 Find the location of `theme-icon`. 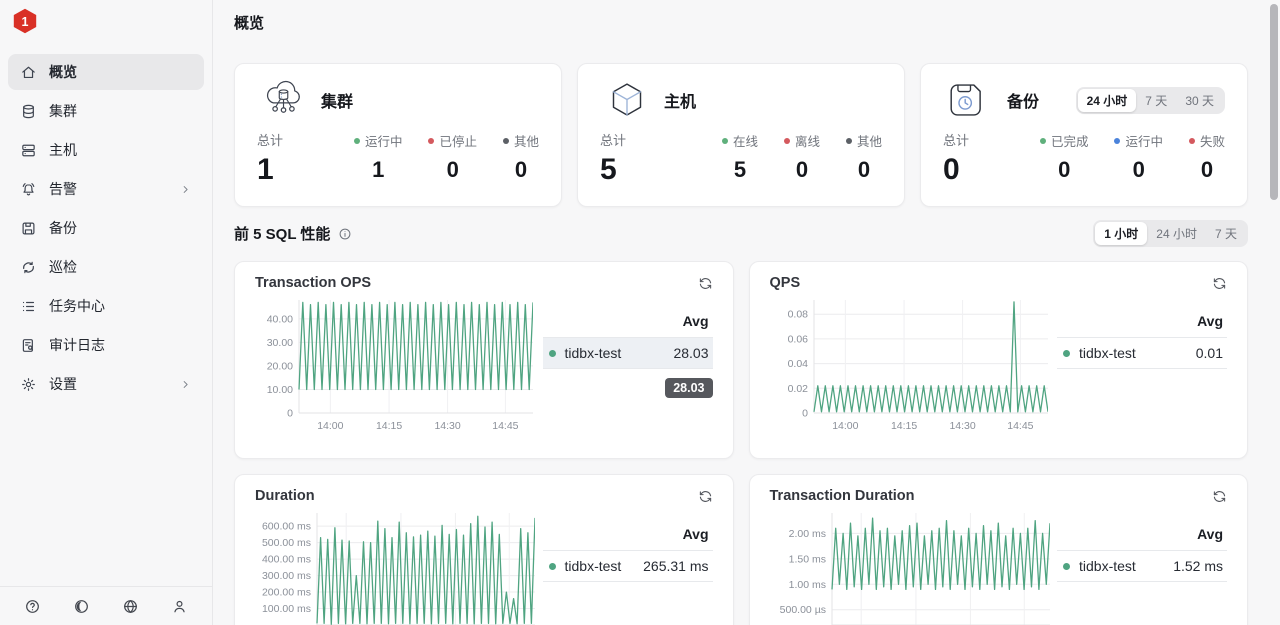

theme-icon is located at coordinates (81, 606).